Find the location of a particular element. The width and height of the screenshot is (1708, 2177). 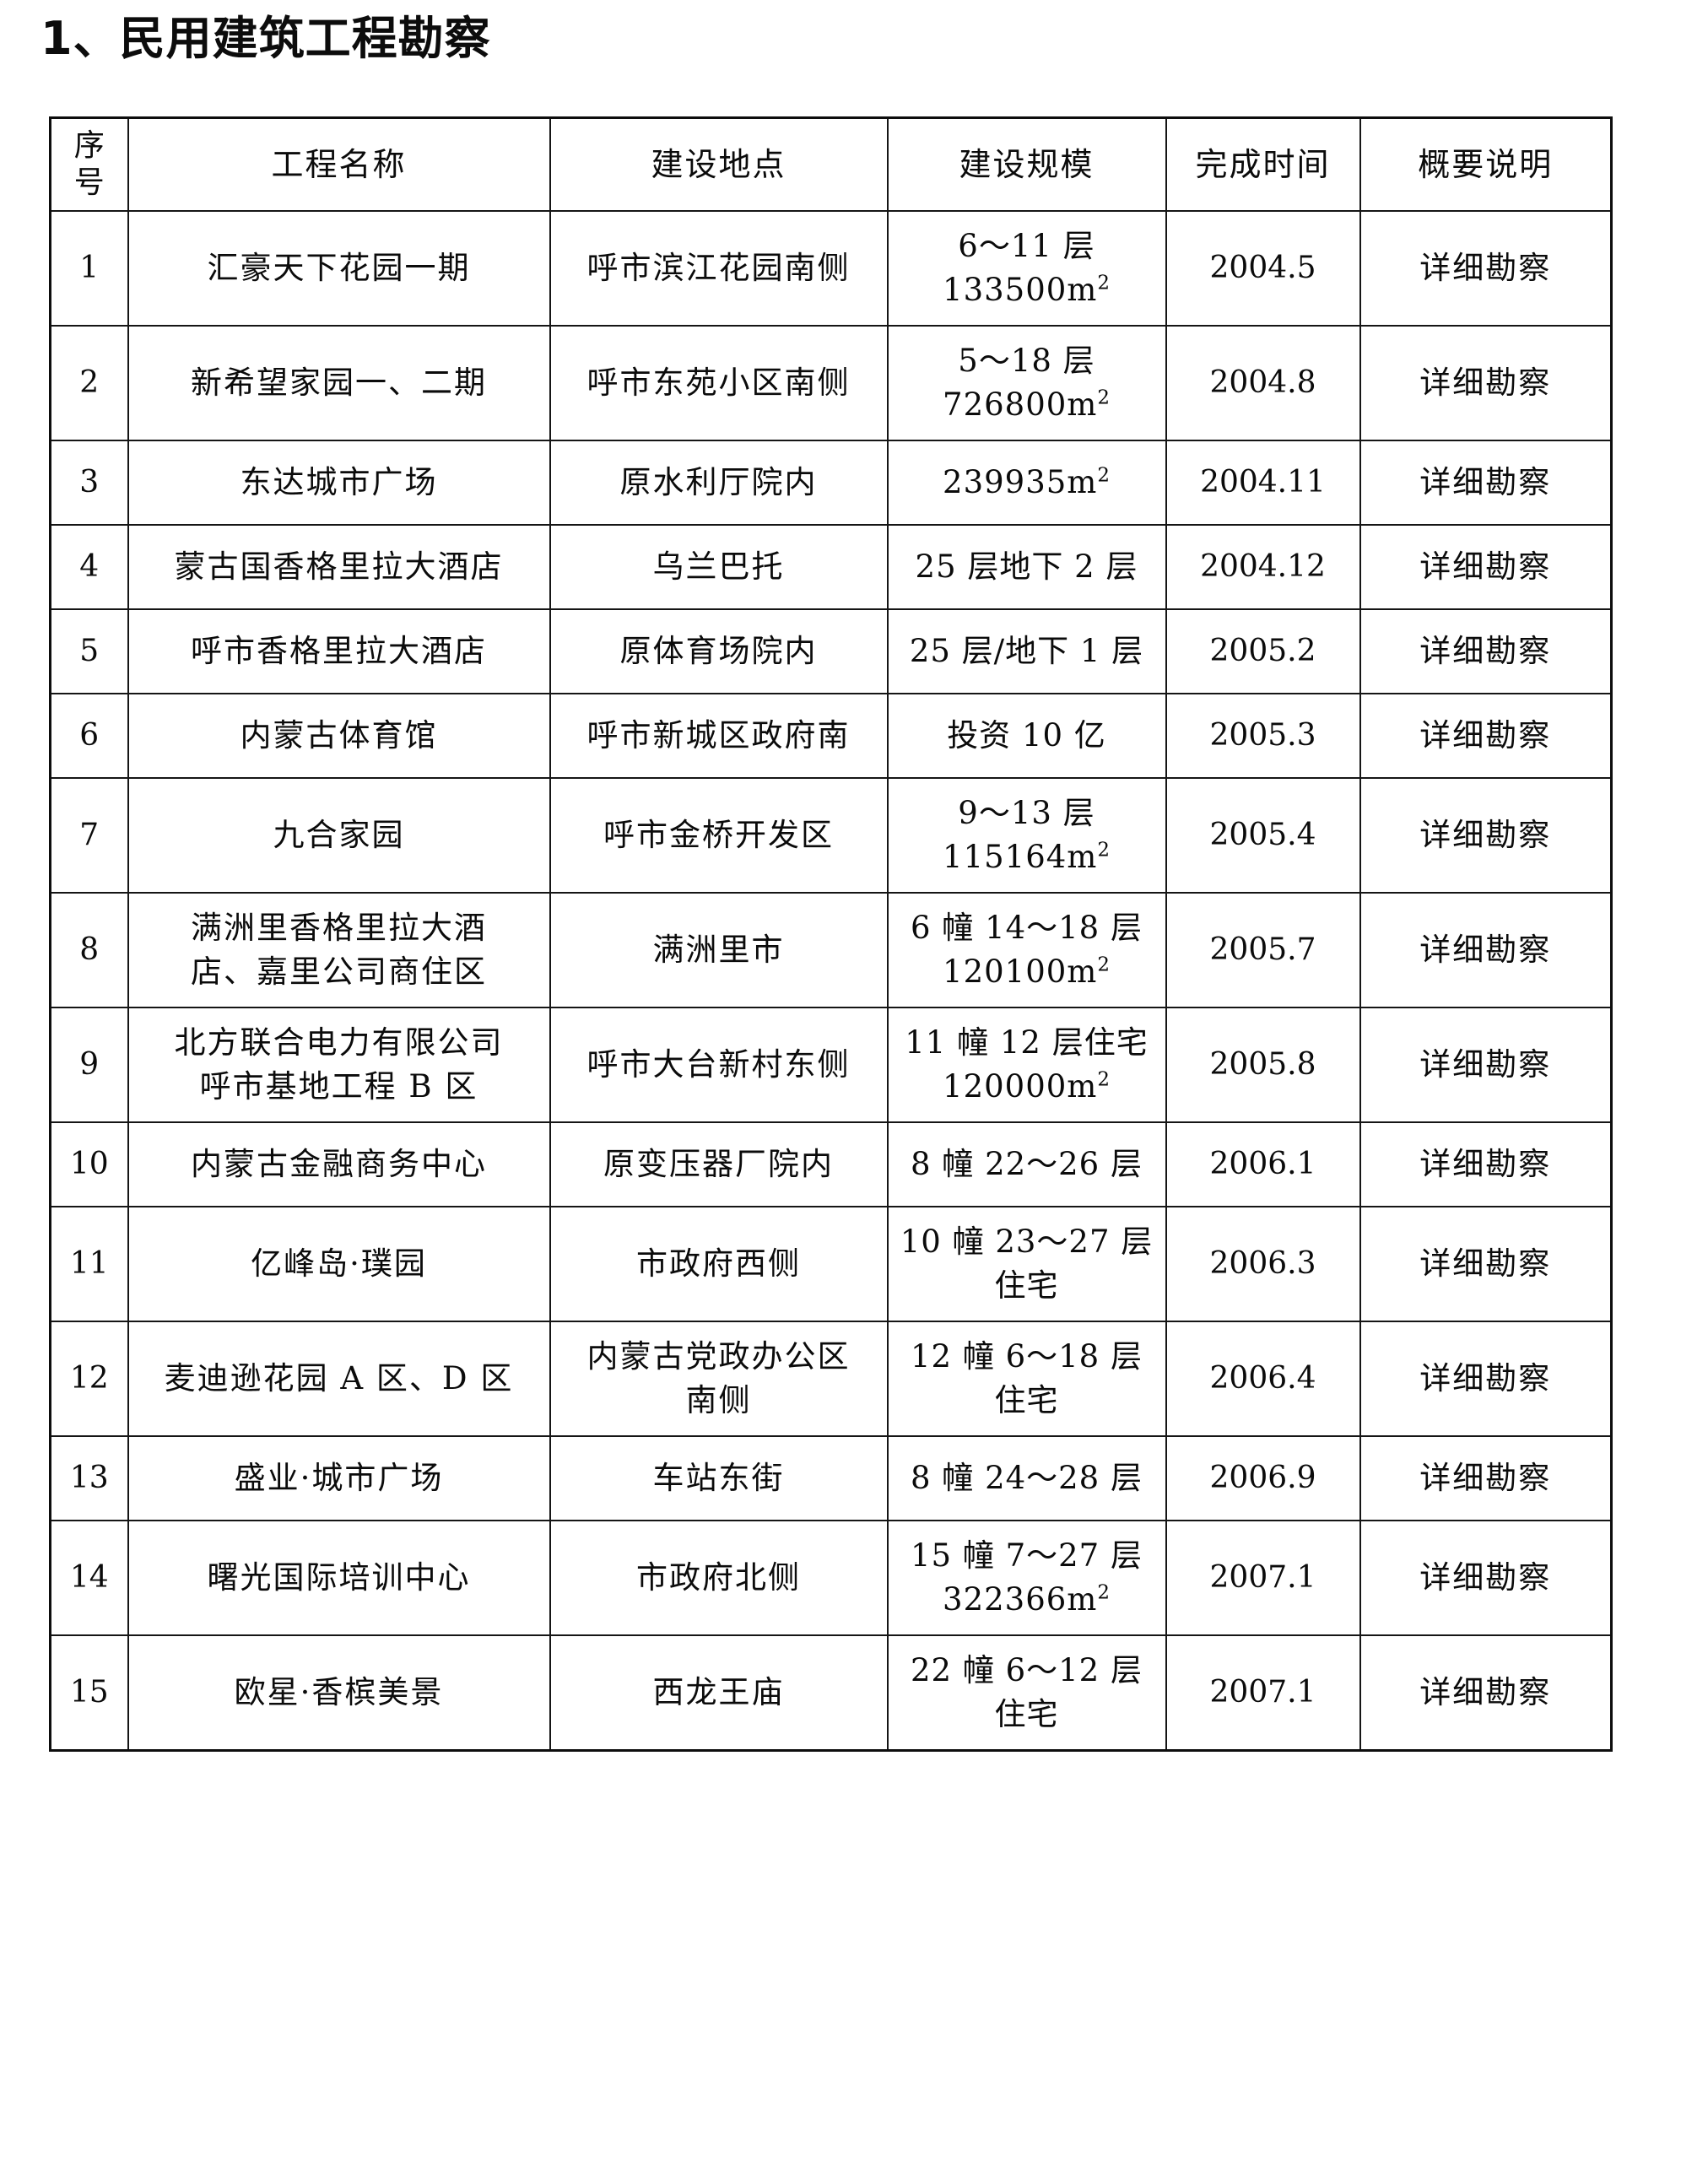

cell-scale: 8 幢 22～26 层 is located at coordinates (1026, 1164).